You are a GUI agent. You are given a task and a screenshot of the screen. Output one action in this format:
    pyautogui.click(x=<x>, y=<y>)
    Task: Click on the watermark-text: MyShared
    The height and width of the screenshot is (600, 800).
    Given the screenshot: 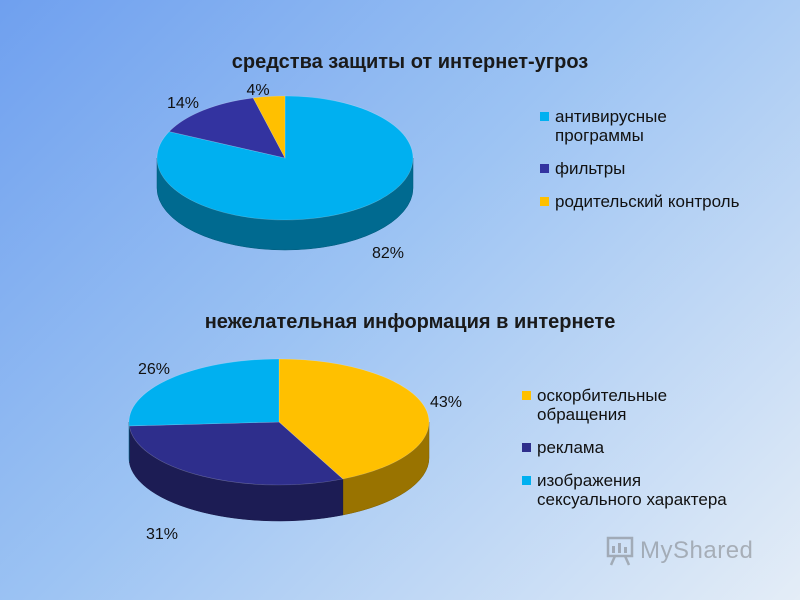 What is the action you would take?
    pyautogui.click(x=697, y=550)
    